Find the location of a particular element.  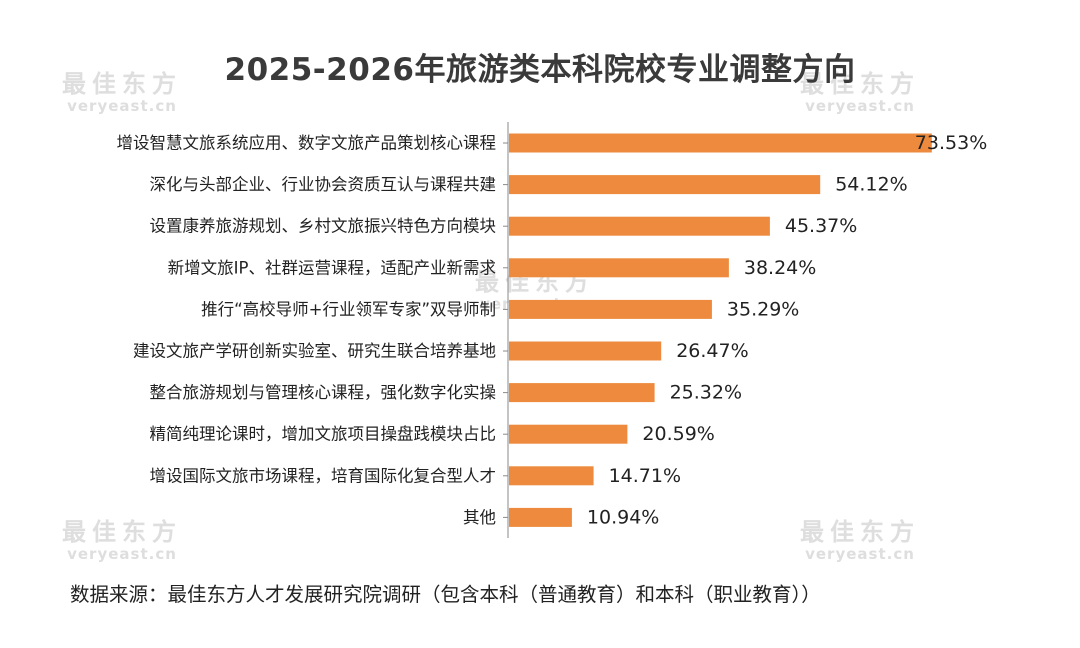

data-label: 35.29% is located at coordinates (763, 309).